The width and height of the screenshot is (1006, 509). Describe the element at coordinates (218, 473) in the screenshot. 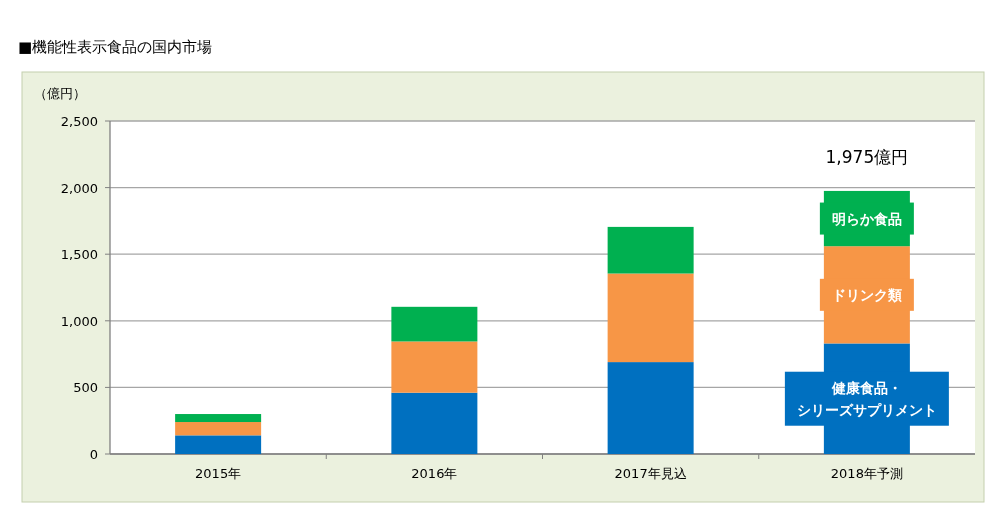

I see `x-tick-label: 2015年` at that location.